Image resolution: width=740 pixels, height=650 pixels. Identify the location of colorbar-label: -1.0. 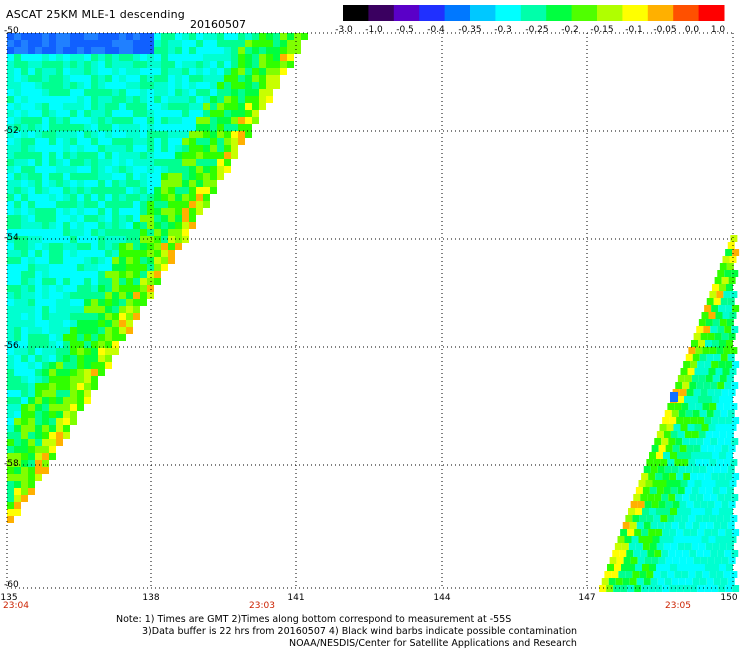
(374, 30).